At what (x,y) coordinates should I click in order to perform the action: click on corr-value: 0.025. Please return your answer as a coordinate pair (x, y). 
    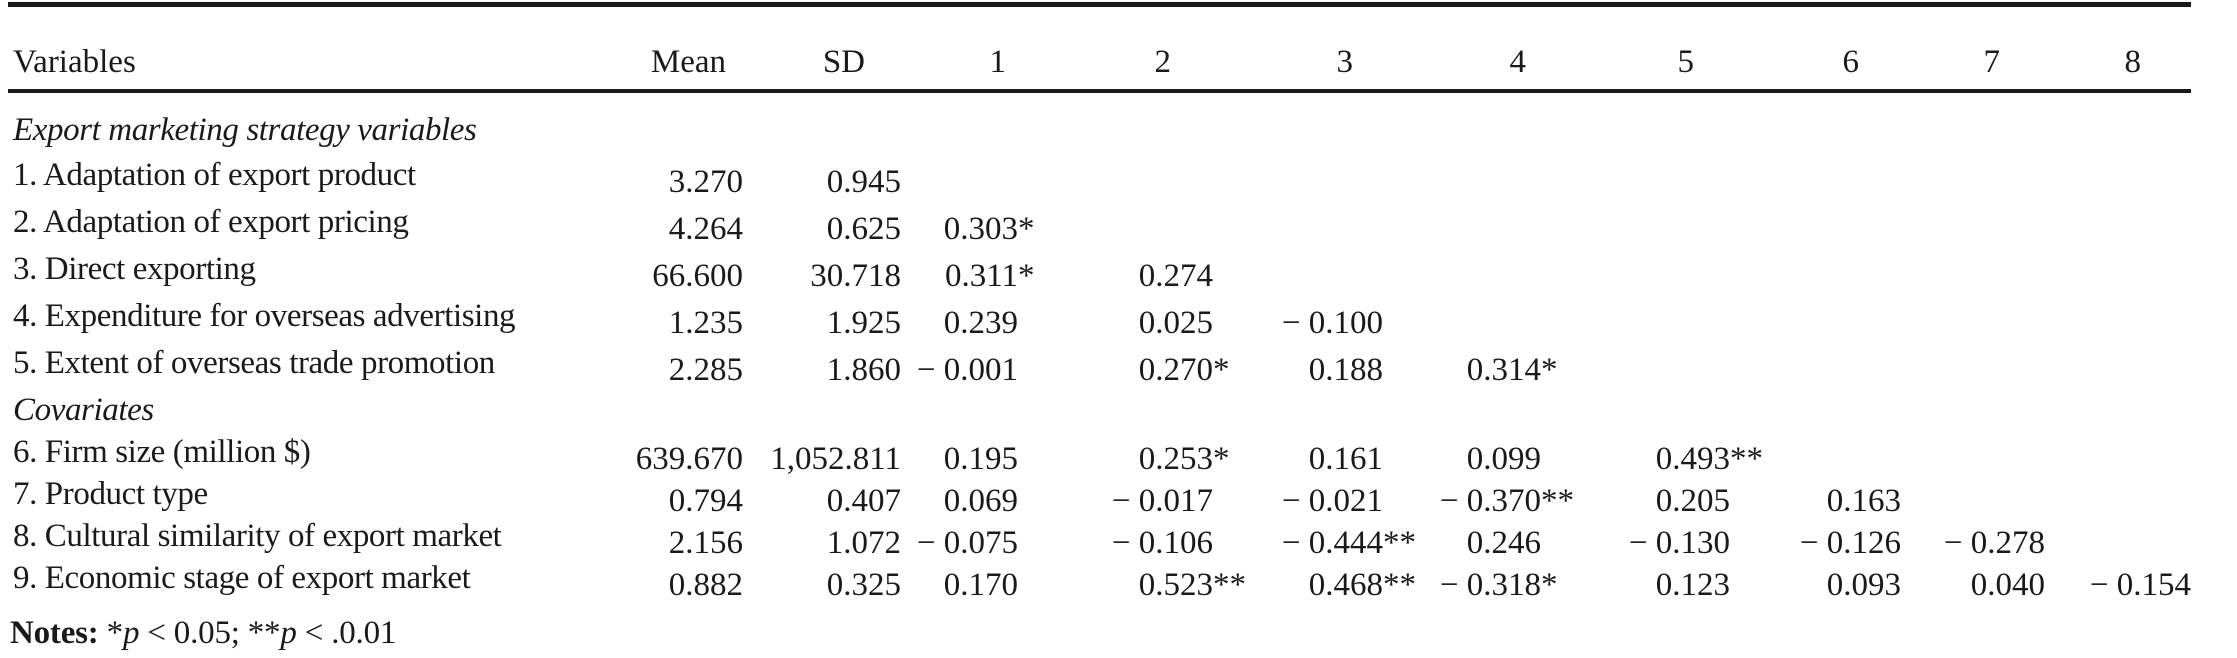
    Looking at the image, I should click on (1175, 323).